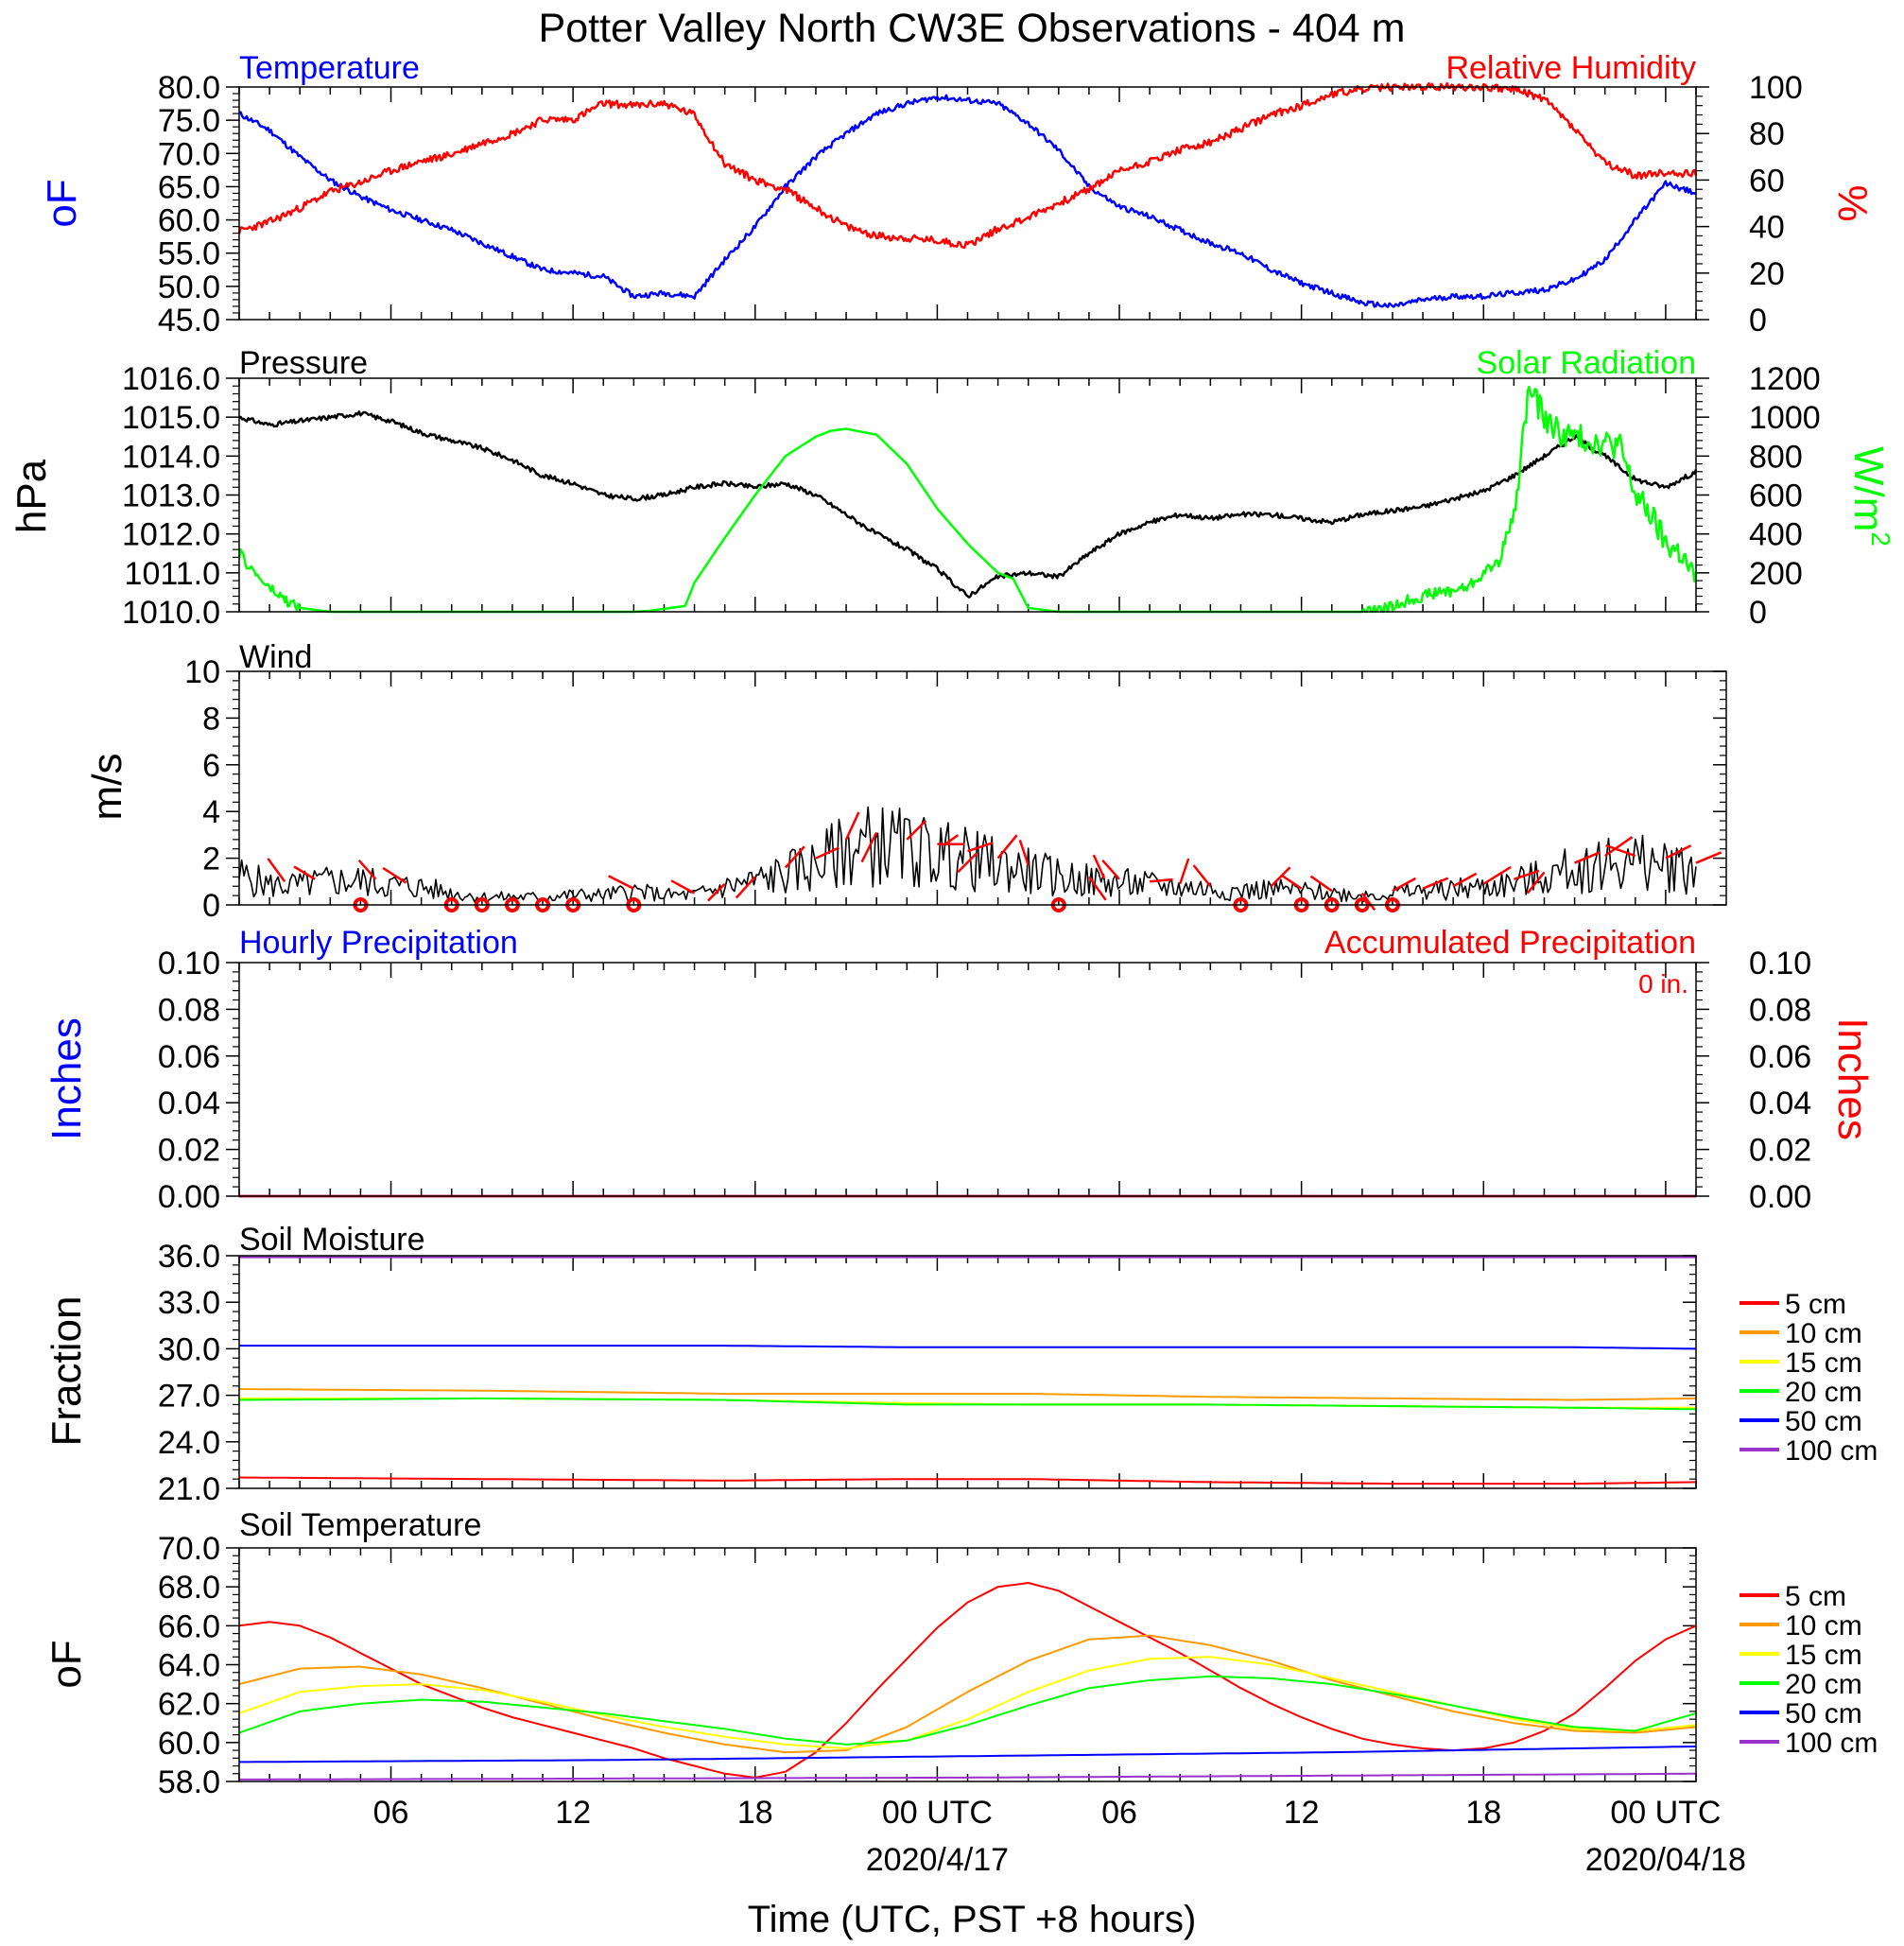 This screenshot has height=1946, width=1904. Describe the element at coordinates (1780, 1010) in the screenshot. I see `y-tick-label-right: 0.08` at that location.